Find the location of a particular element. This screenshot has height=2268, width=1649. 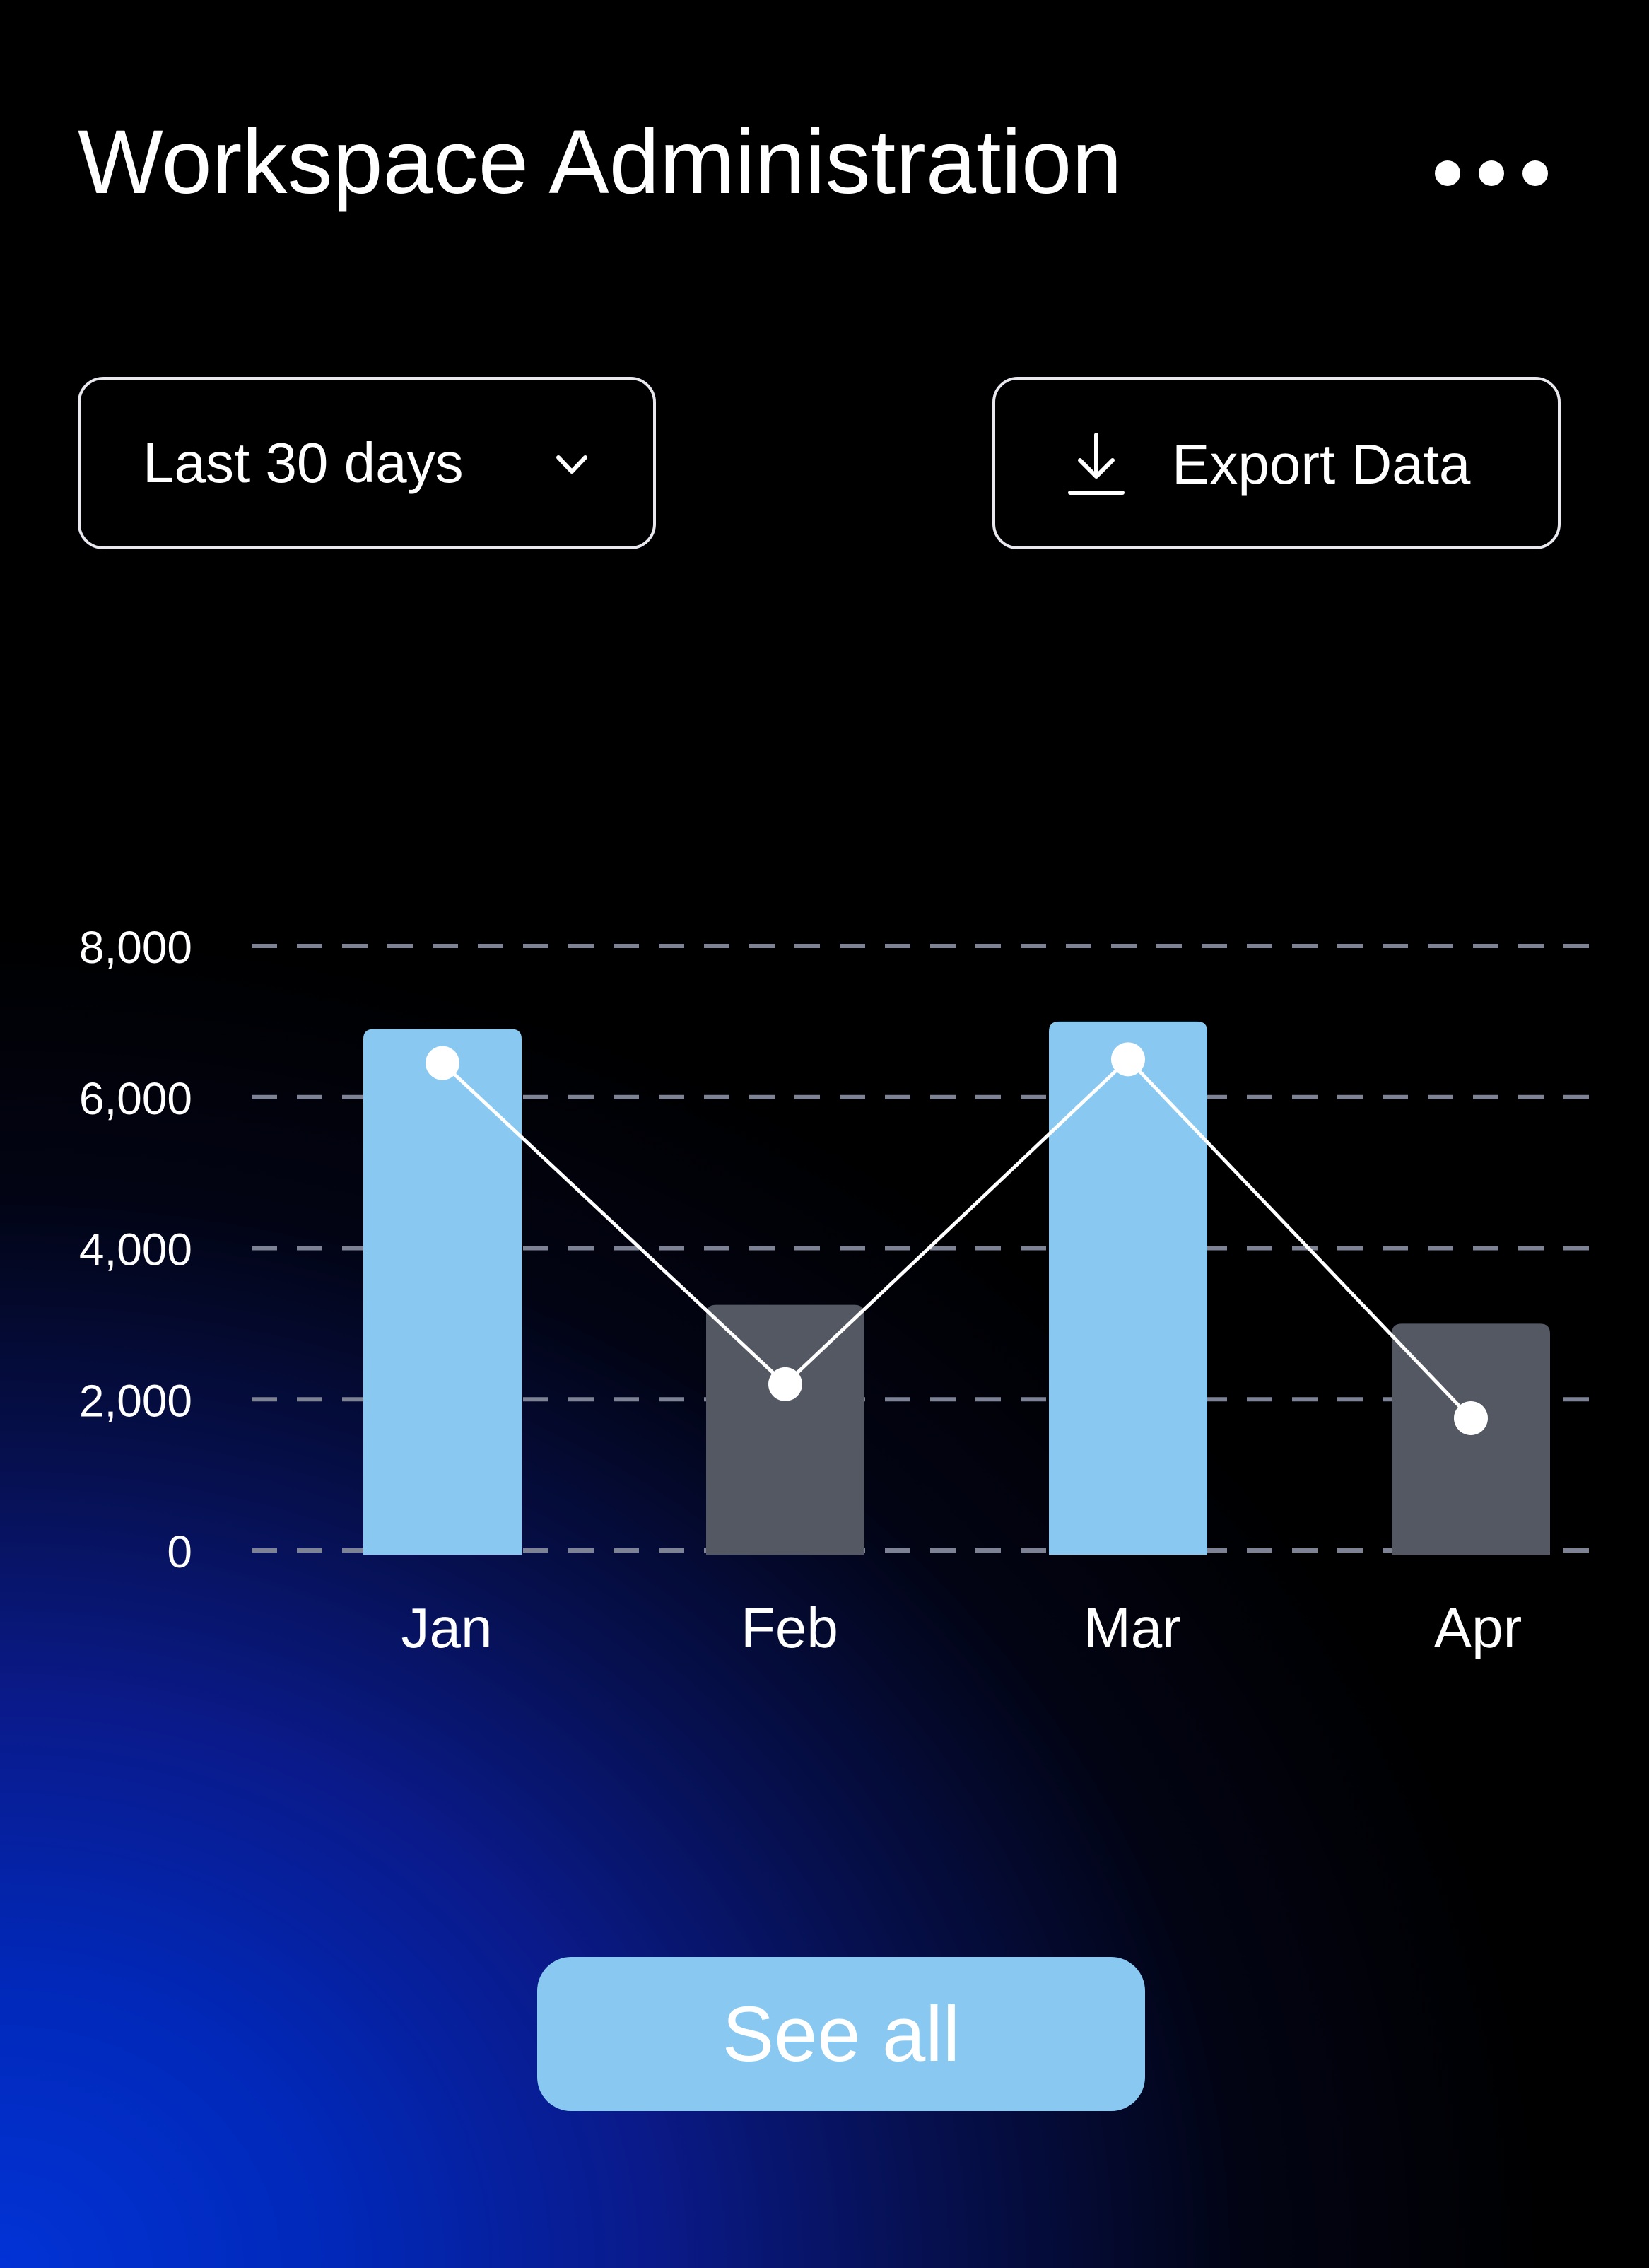

x-tick-label: Jan is located at coordinates (447, 1627).